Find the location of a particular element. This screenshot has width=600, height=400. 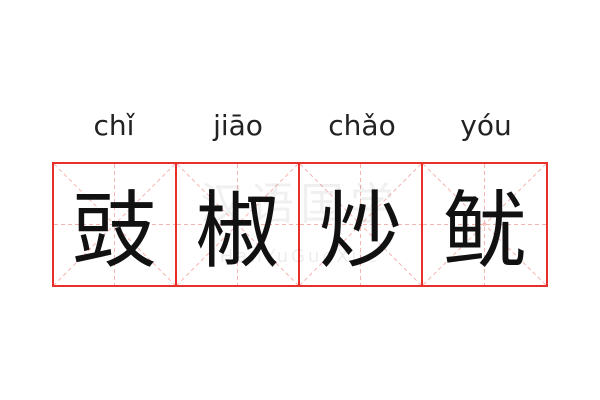

character-cell: 炒 is located at coordinates (361, 224).